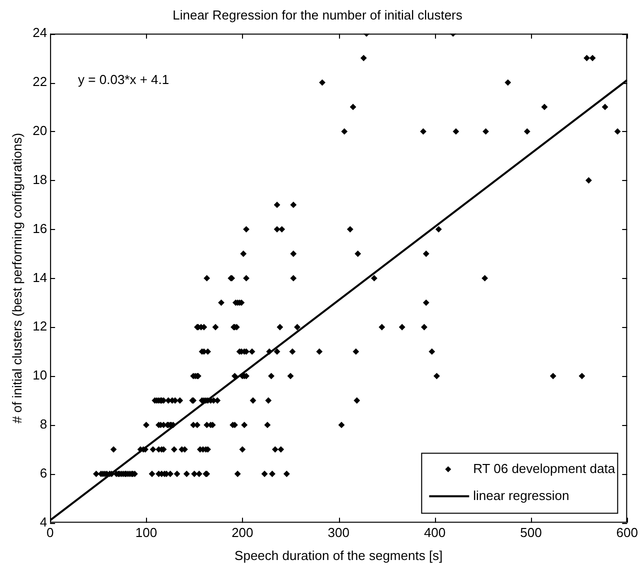 This screenshot has height=572, width=641. What do you see at coordinates (40, 277) in the screenshot?
I see `y-tick-label: 14` at bounding box center [40, 277].